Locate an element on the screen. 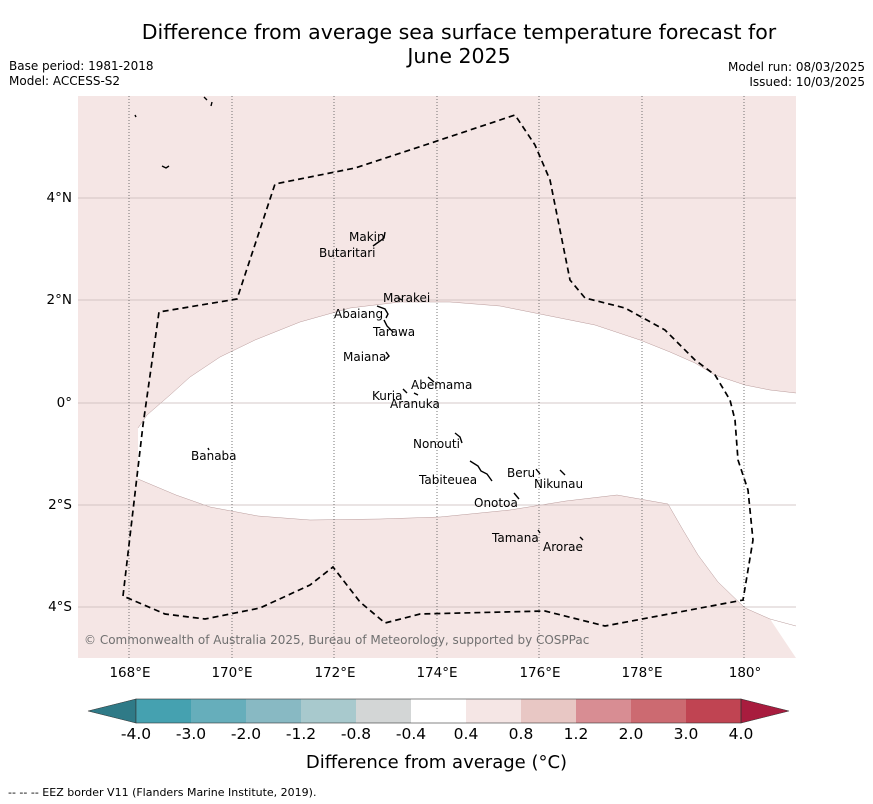  cbar-tick-2: -2.0 is located at coordinates (246, 734).